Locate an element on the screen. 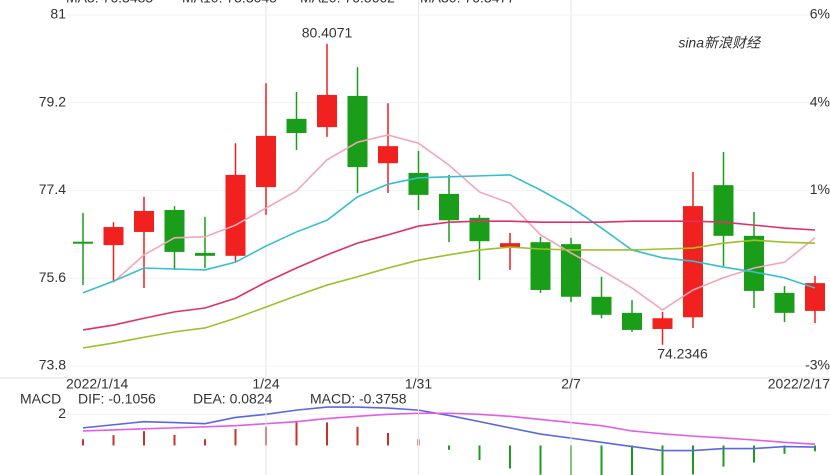  y2-tick-label: 4% is located at coordinates (820, 101).